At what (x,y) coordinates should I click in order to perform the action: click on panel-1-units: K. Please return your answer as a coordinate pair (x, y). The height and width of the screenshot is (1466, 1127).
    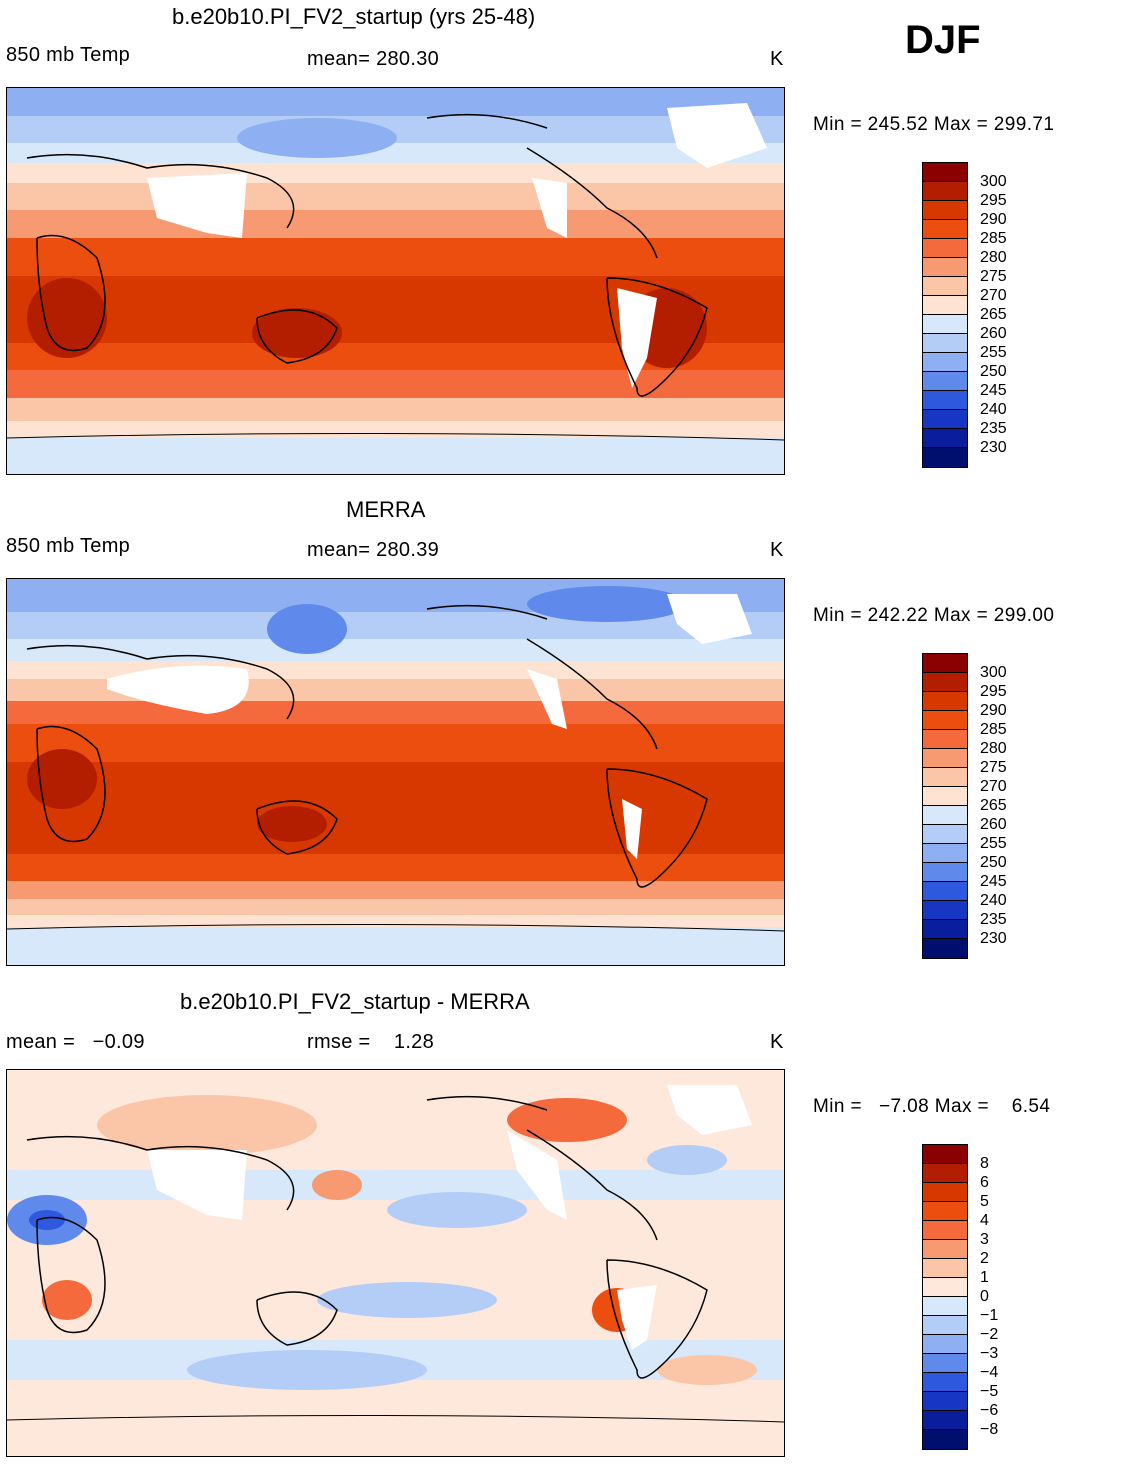
    Looking at the image, I should click on (777, 59).